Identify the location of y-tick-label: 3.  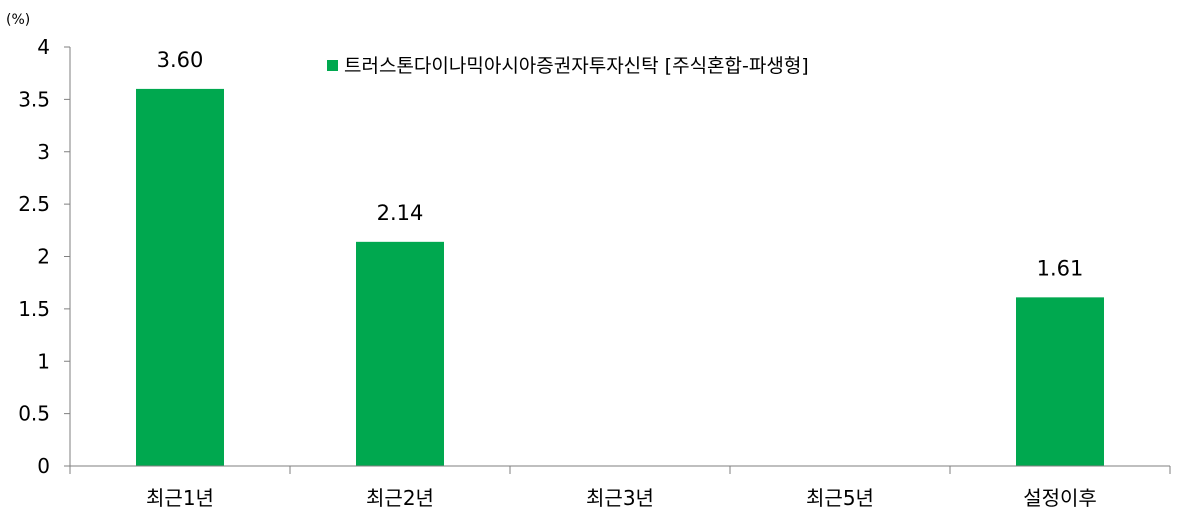
(43, 152).